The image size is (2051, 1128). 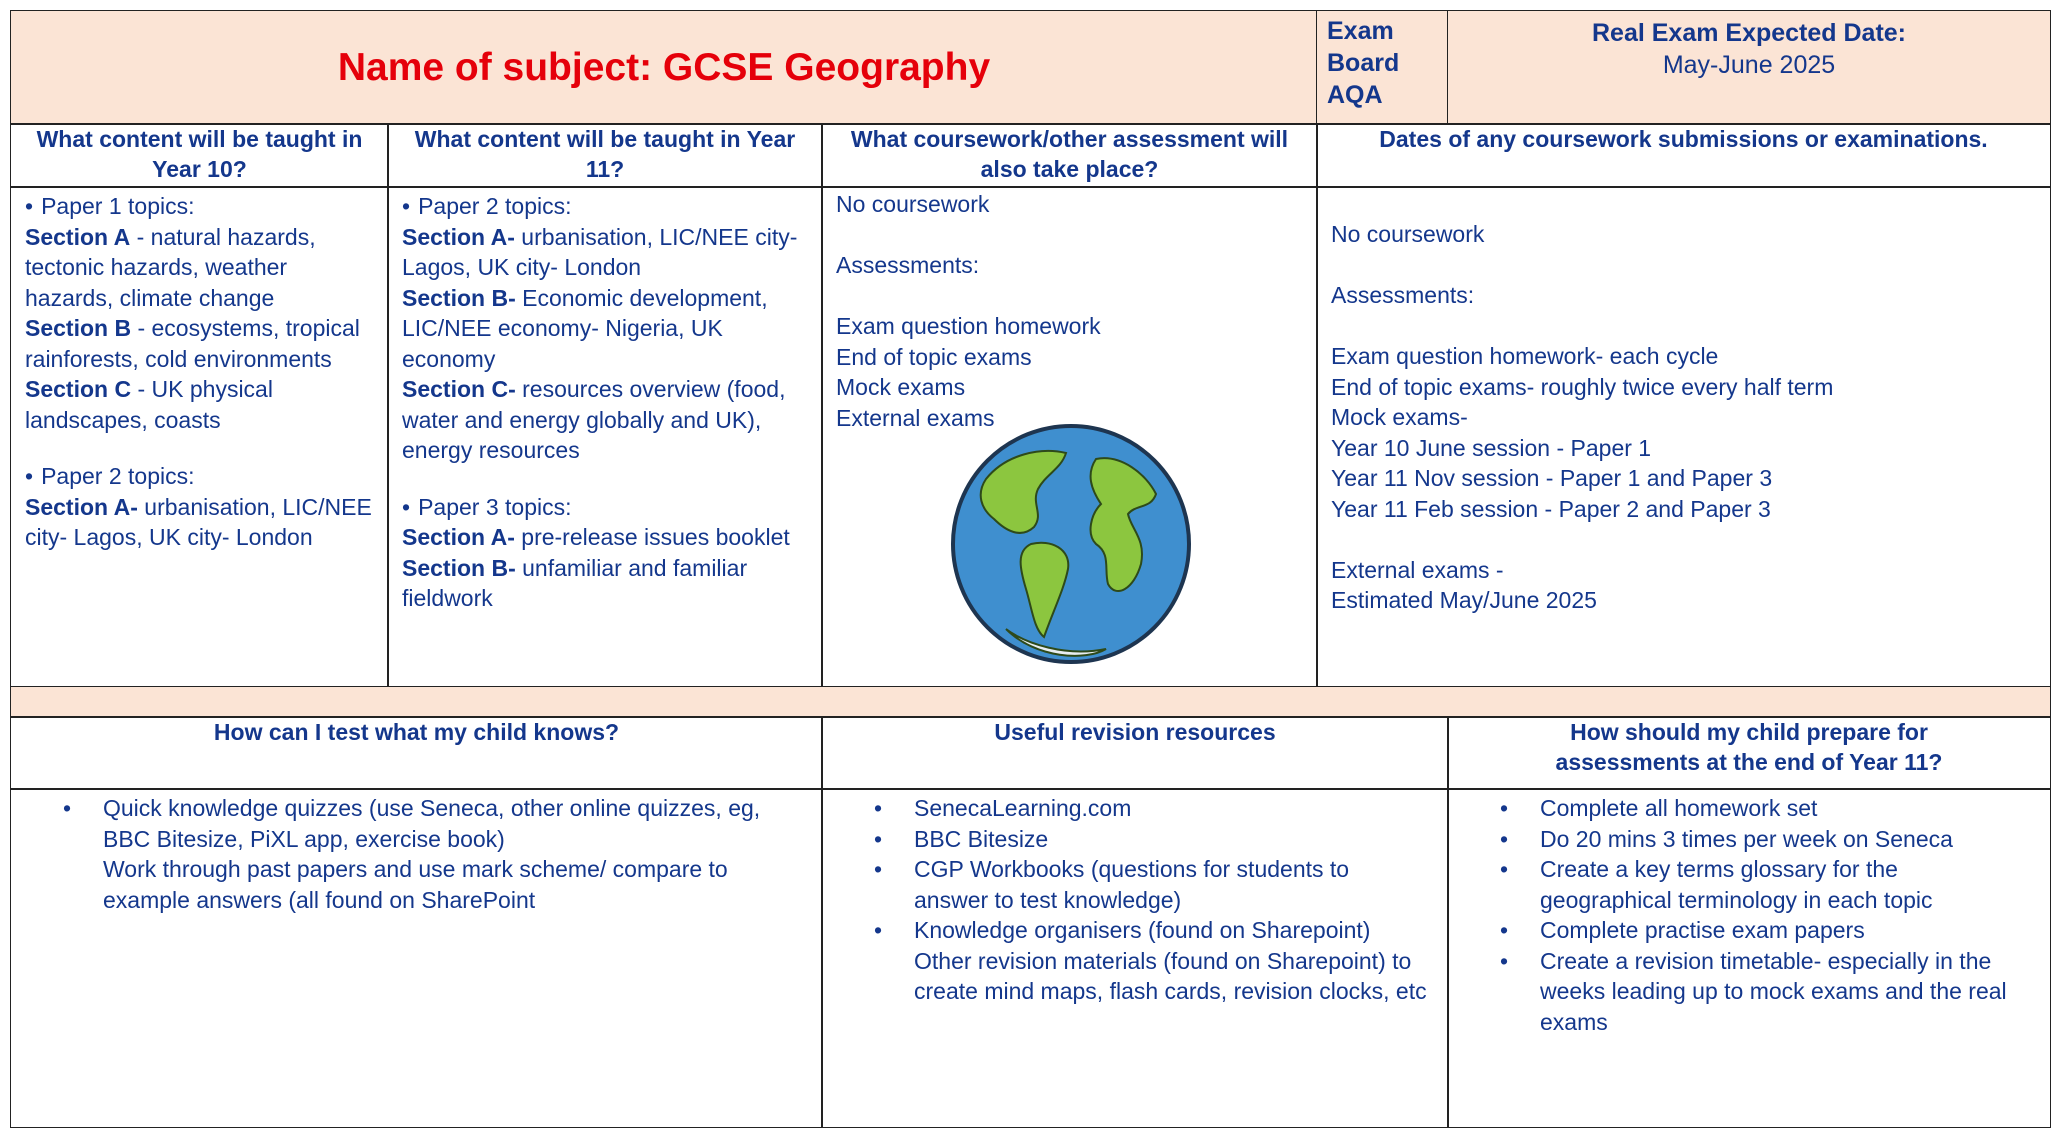 I want to click on column-header: What content will be taught in Year 10?, so click(x=199, y=154).